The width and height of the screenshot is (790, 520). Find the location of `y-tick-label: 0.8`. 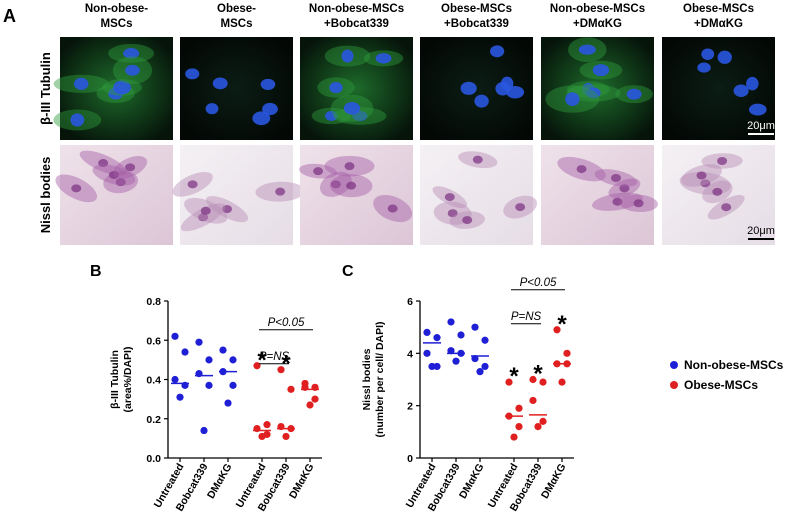

y-tick-label: 0.8 is located at coordinates (153, 302).